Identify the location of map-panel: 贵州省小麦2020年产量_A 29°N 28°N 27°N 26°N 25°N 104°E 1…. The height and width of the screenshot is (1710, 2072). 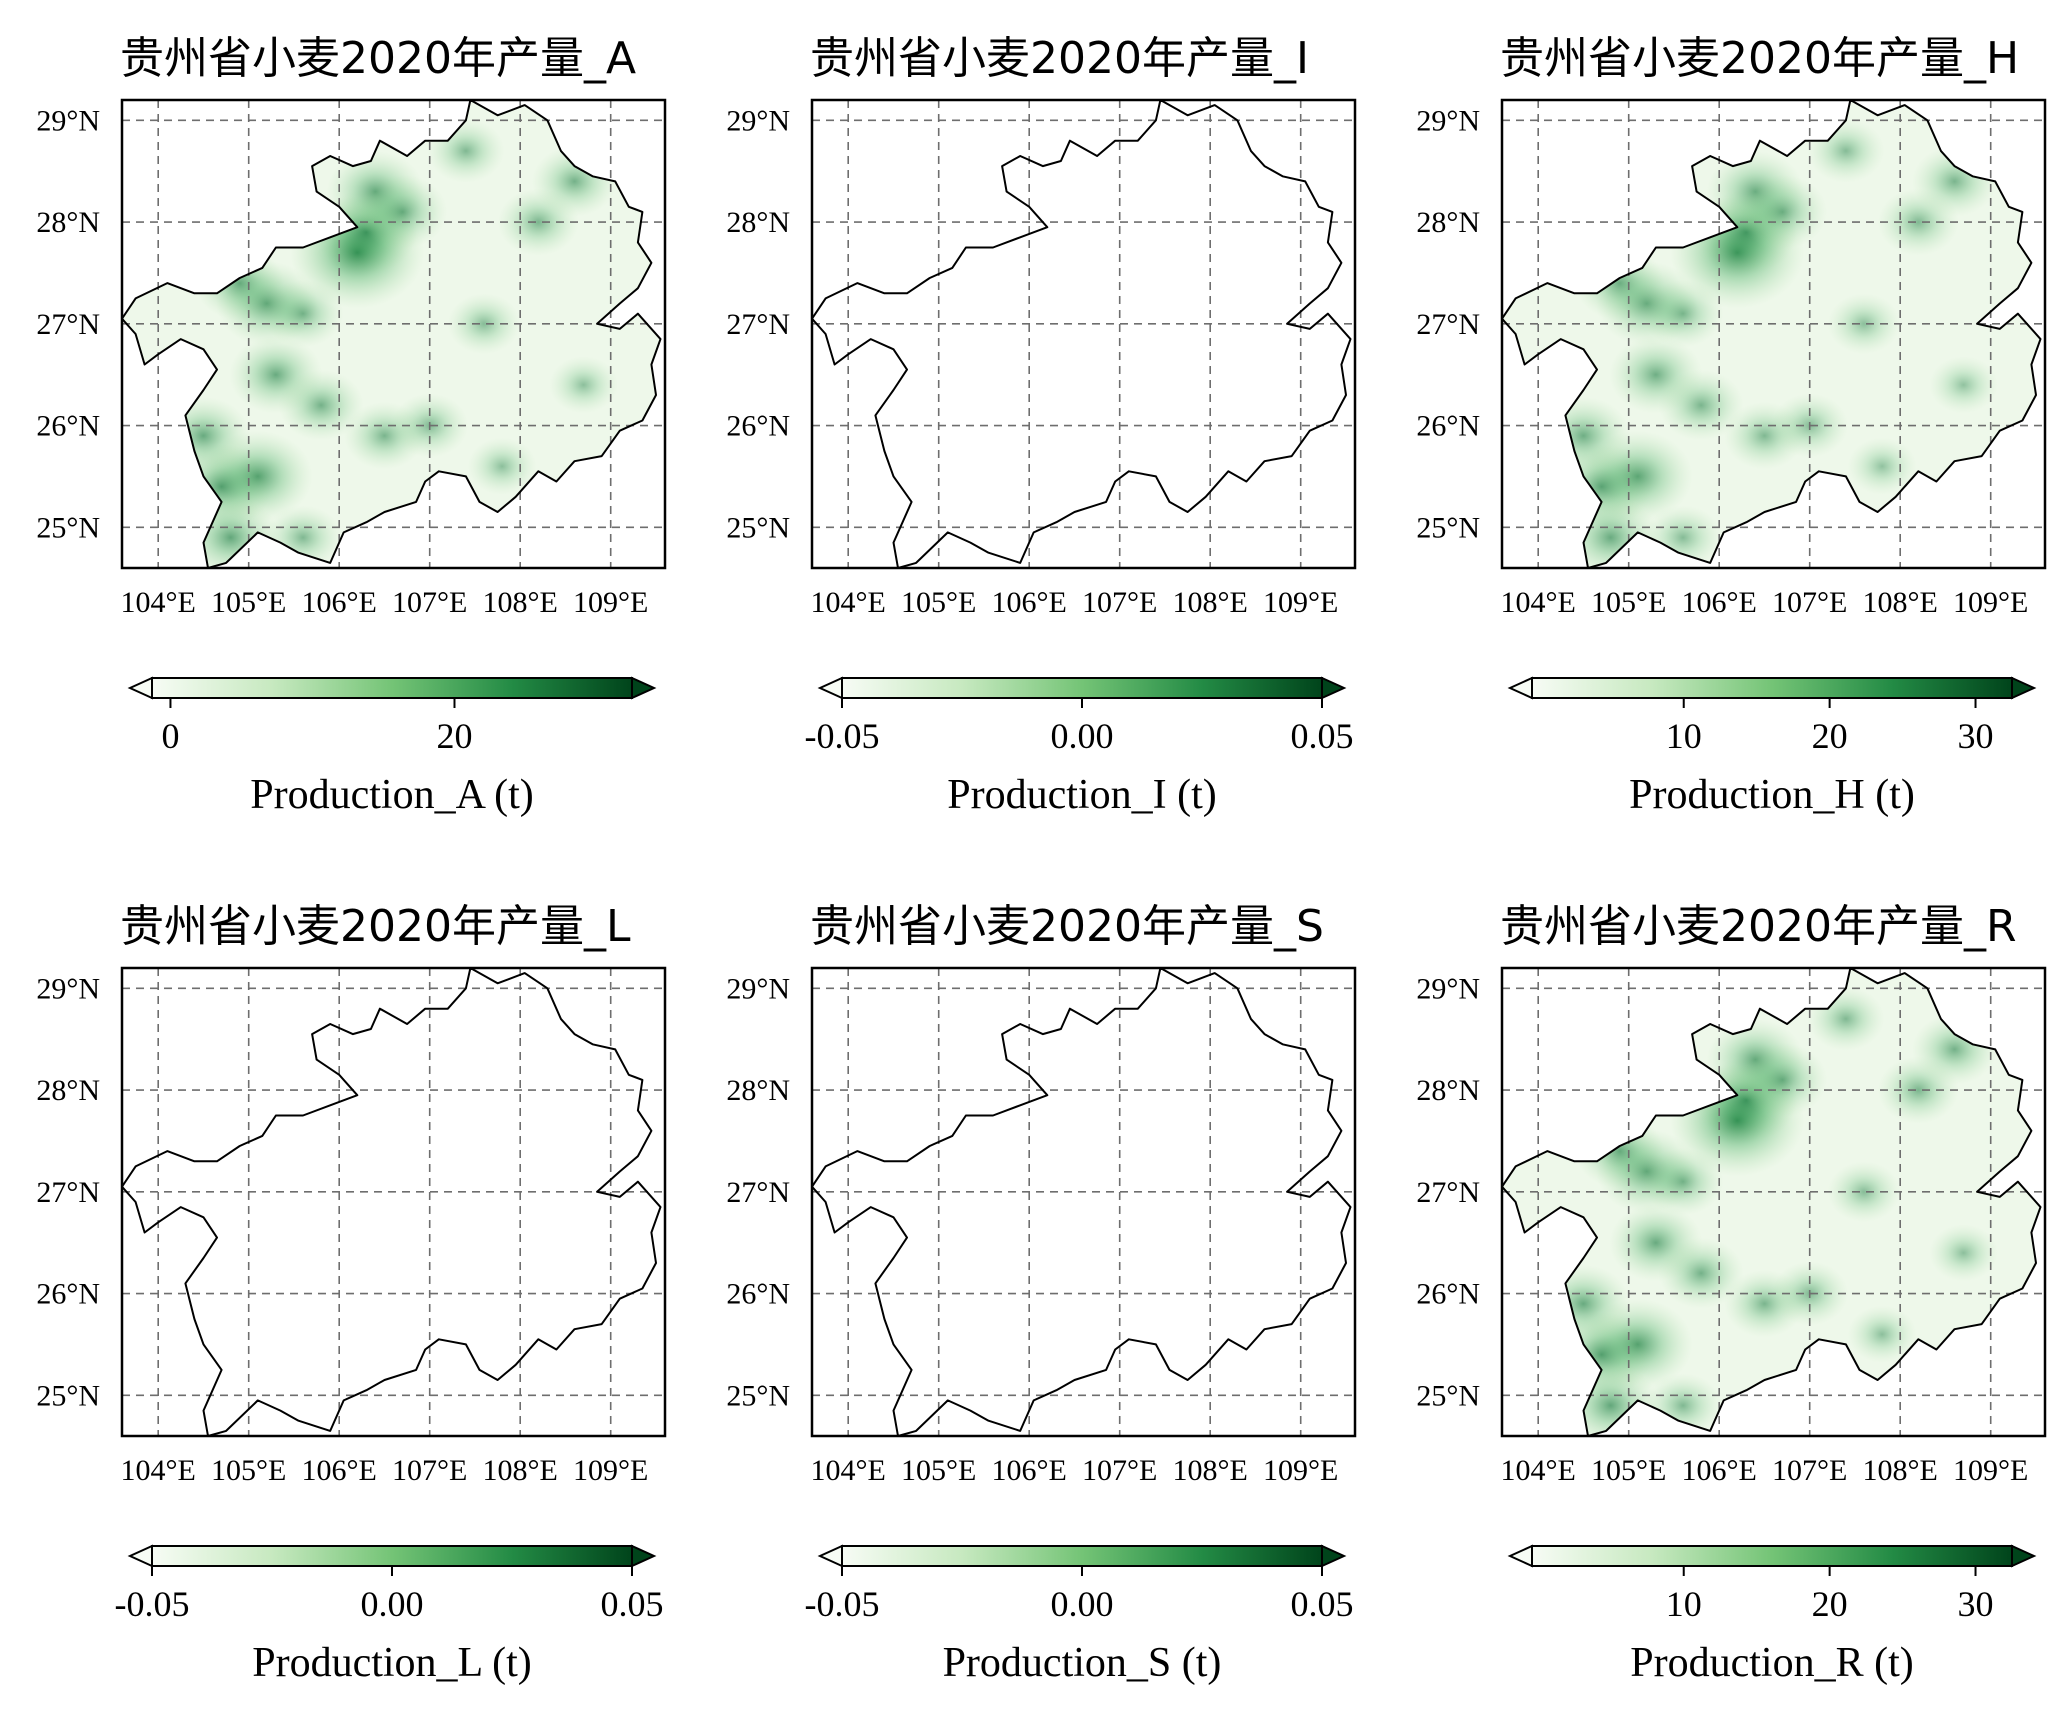
(351, 425).